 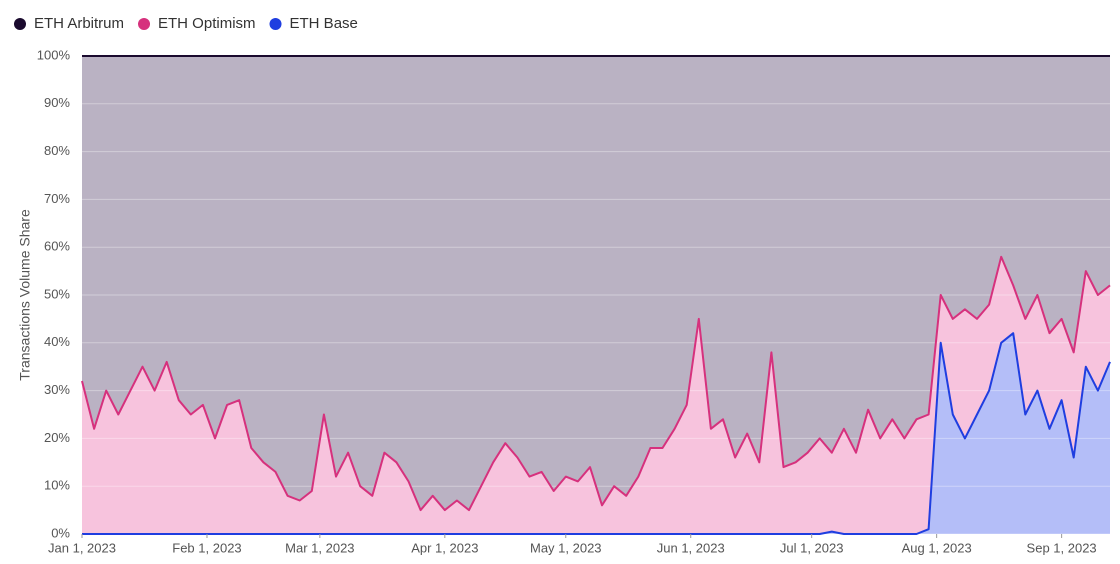 What do you see at coordinates (1062, 547) in the screenshot?
I see `x-tick-label: Sep 1, 2023` at bounding box center [1062, 547].